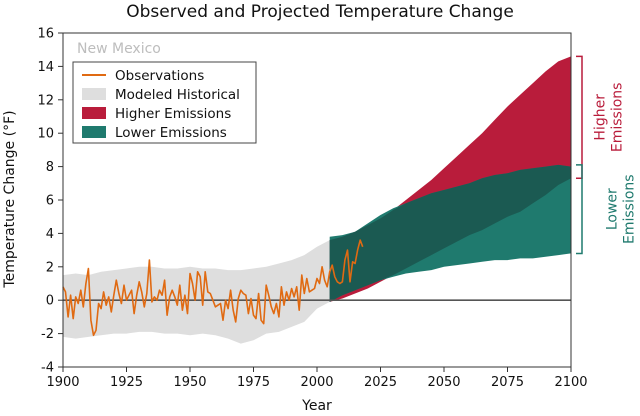  I want to click on lower-emissions-label-line: Lower, so click(613, 209).